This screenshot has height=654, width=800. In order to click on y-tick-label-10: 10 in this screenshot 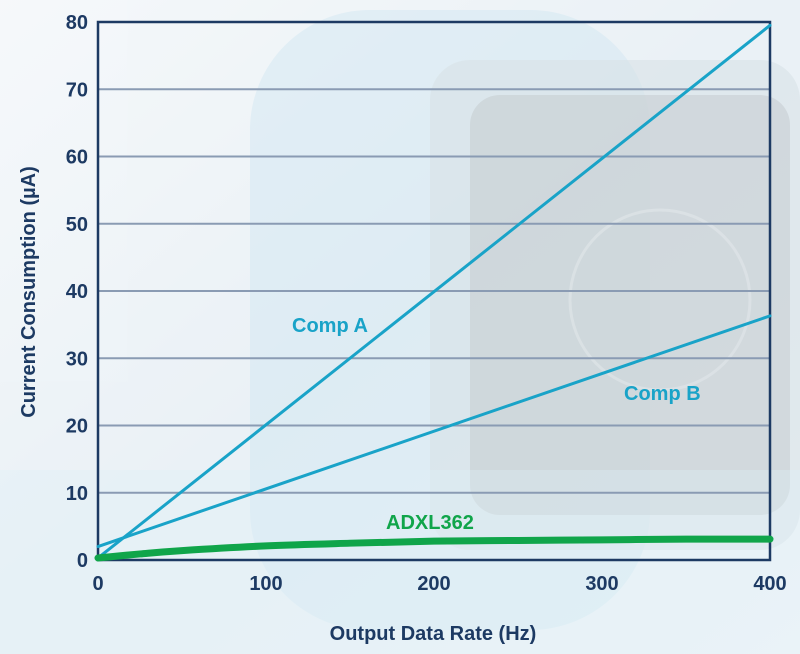, I will do `click(77, 494)`.